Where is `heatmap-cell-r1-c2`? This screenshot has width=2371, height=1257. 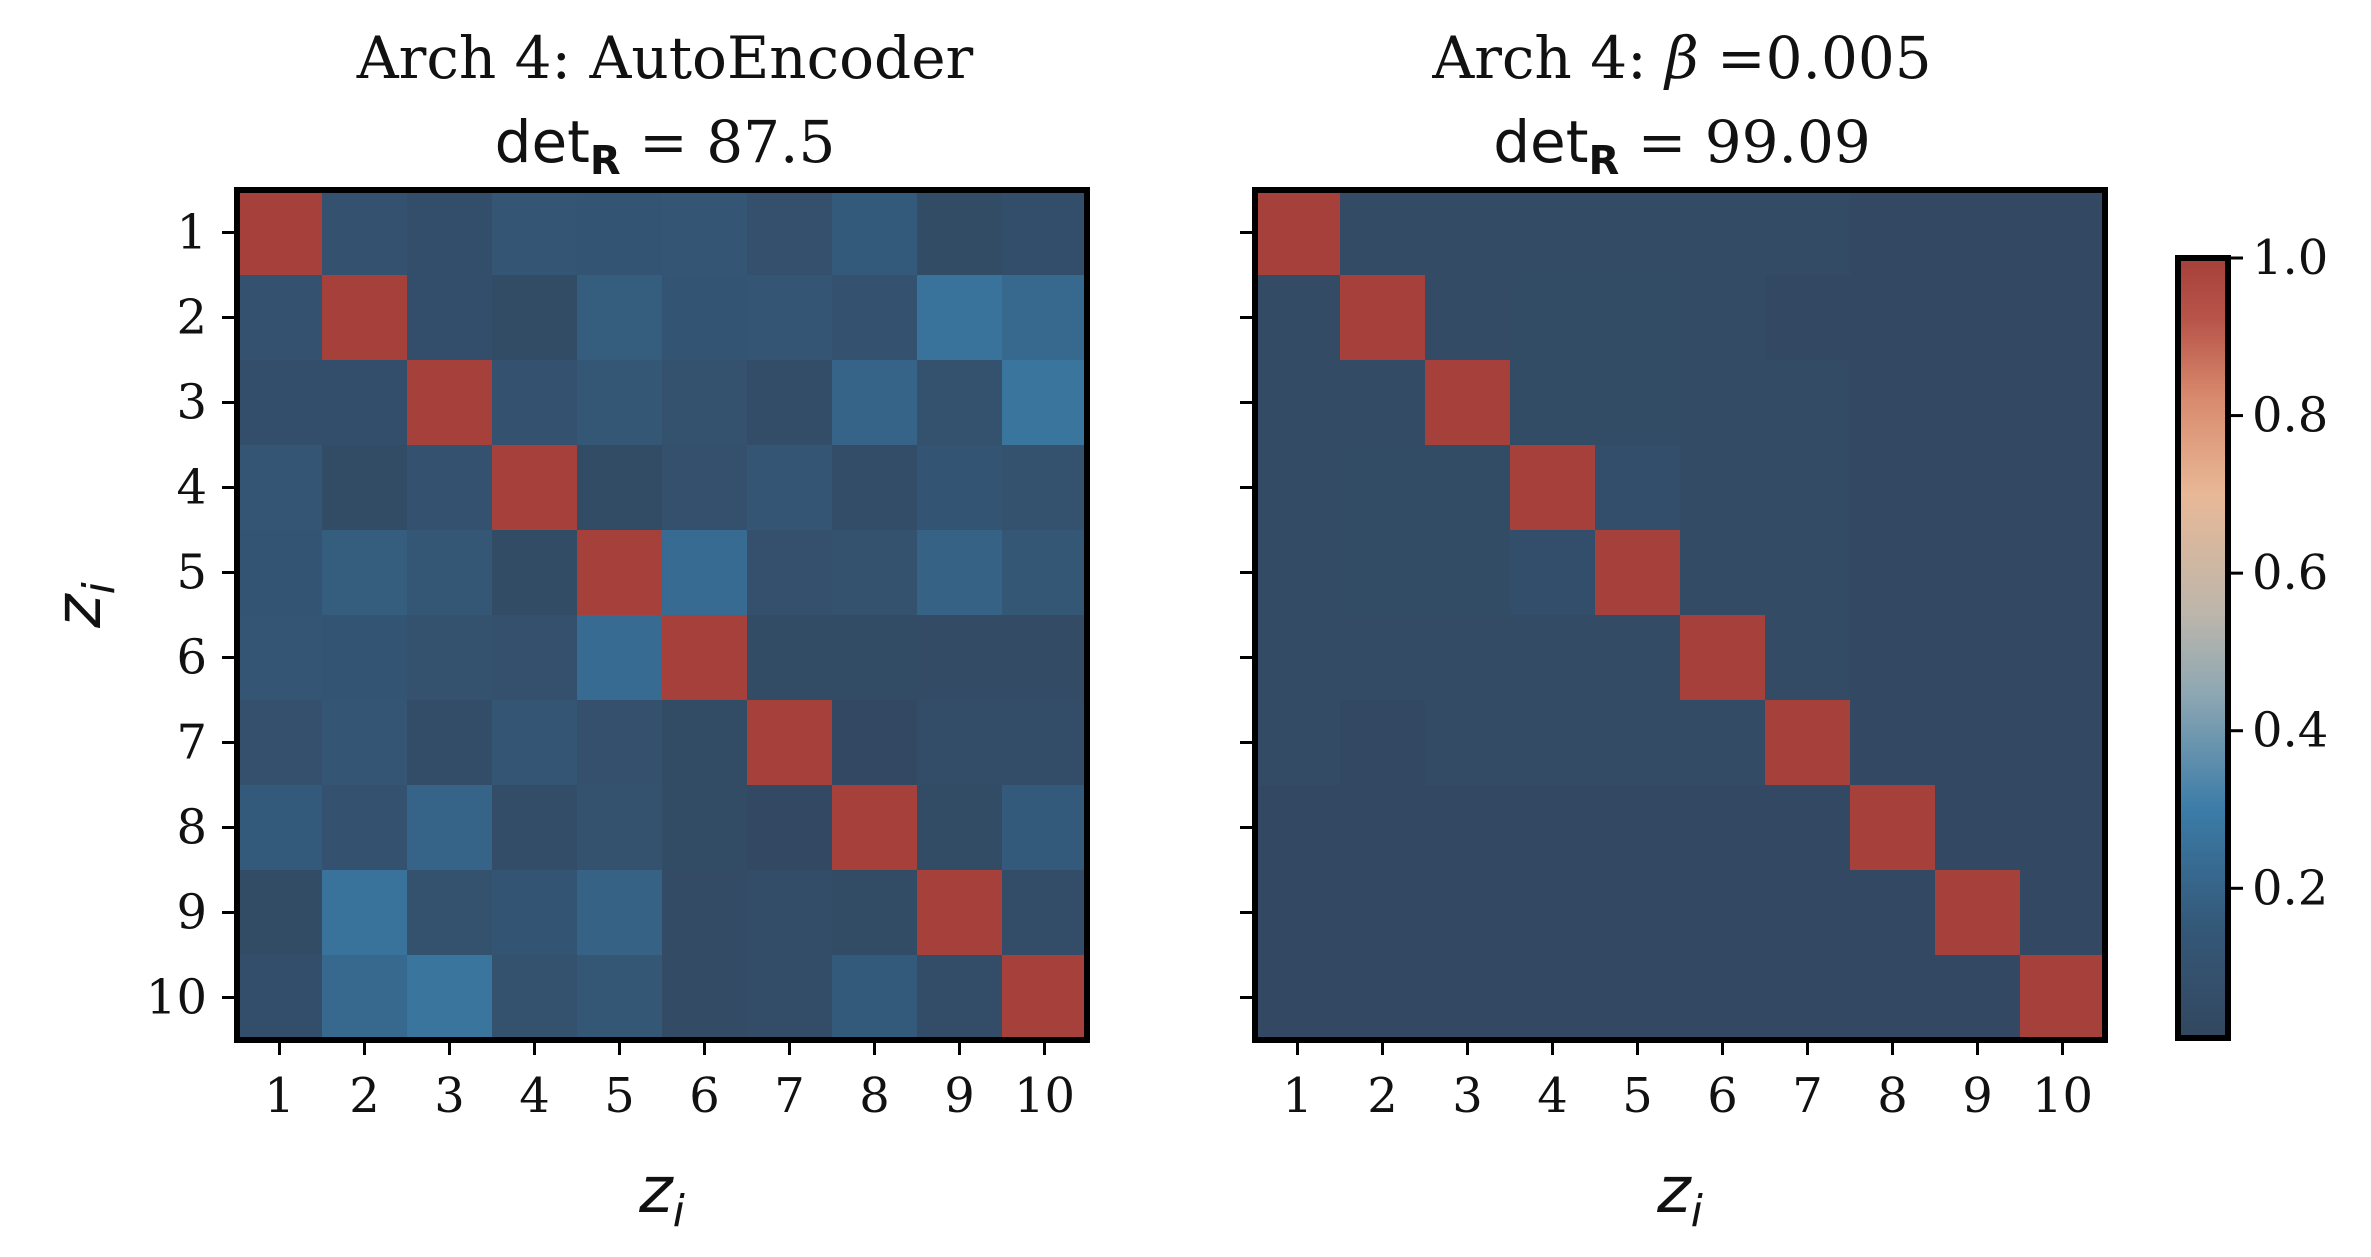 heatmap-cell-r1-c2 is located at coordinates (1383, 233).